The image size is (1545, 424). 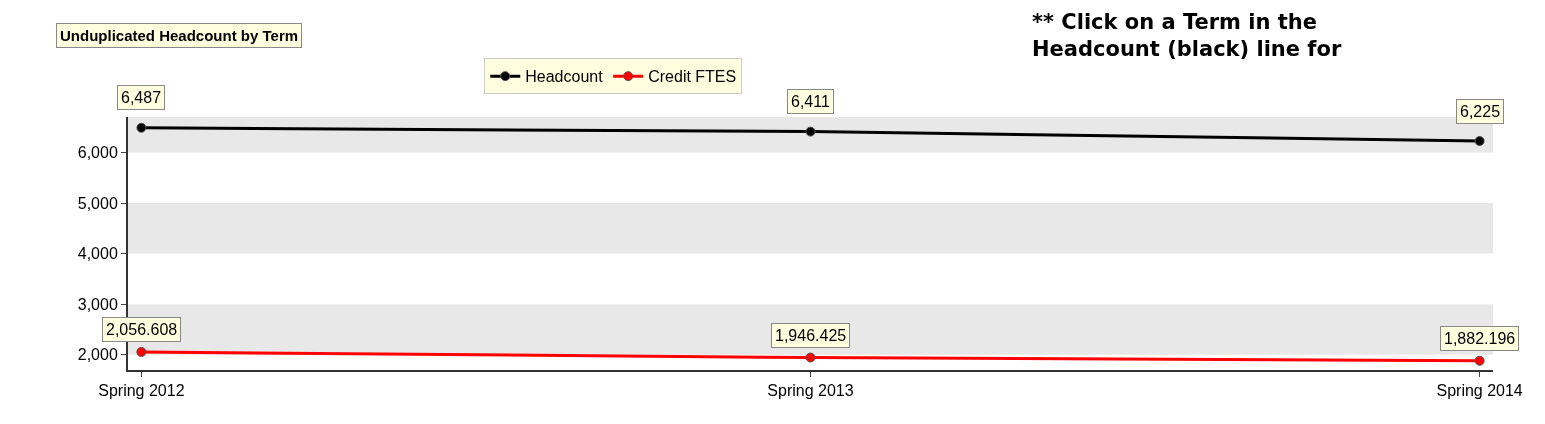 I want to click on y-tick-label: 2,000, so click(x=97, y=355).